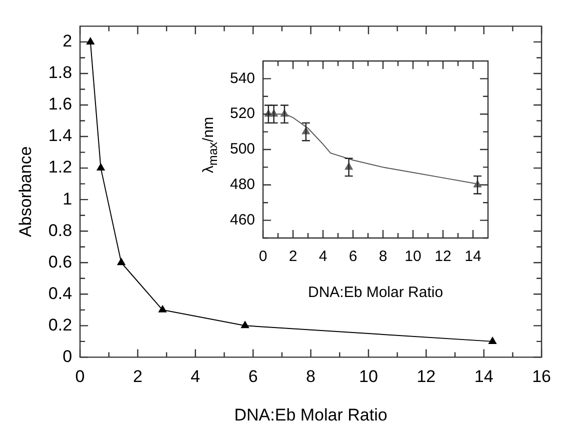 Image resolution: width=569 pixels, height=438 pixels. I want to click on y-tick-label: 0.2, so click(60, 324).